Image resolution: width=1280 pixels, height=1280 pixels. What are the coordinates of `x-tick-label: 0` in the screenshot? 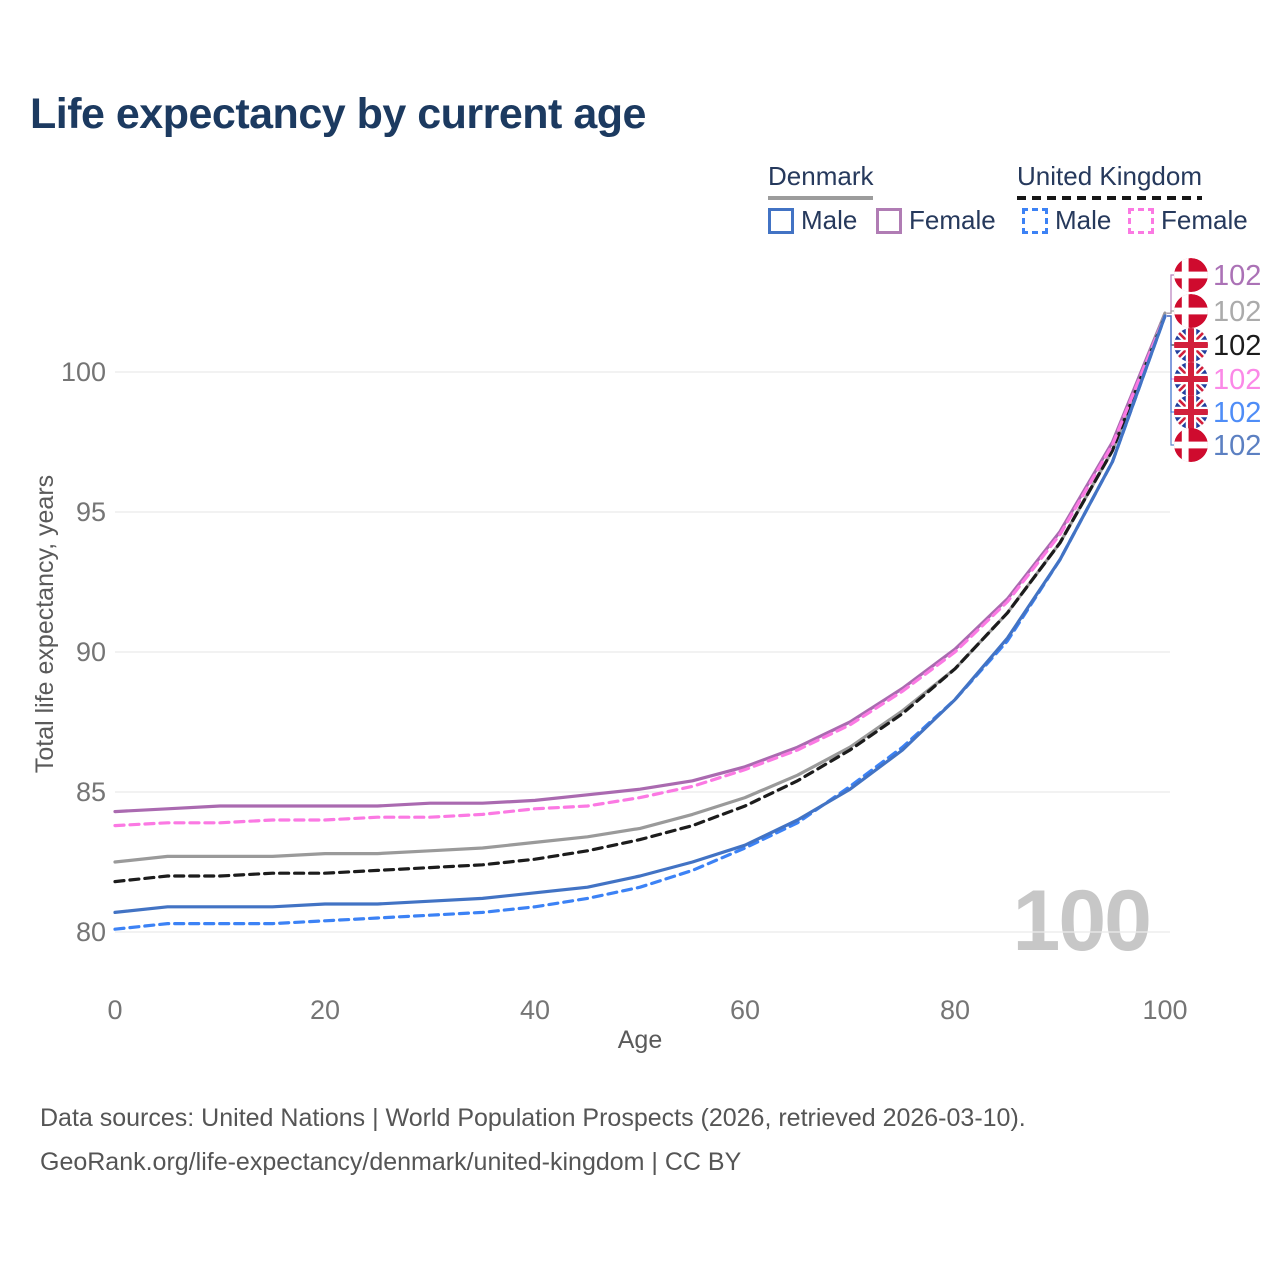 It's located at (114, 1010).